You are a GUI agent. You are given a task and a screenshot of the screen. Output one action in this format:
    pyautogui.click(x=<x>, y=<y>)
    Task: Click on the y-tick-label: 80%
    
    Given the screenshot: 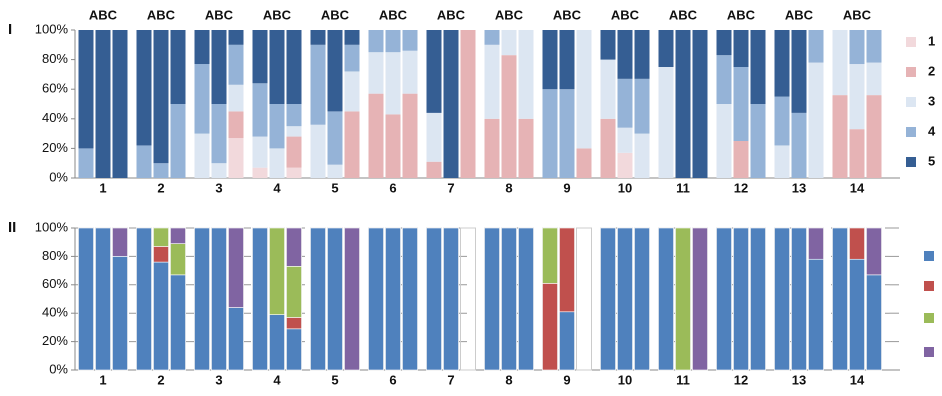 What is the action you would take?
    pyautogui.click(x=55, y=58)
    